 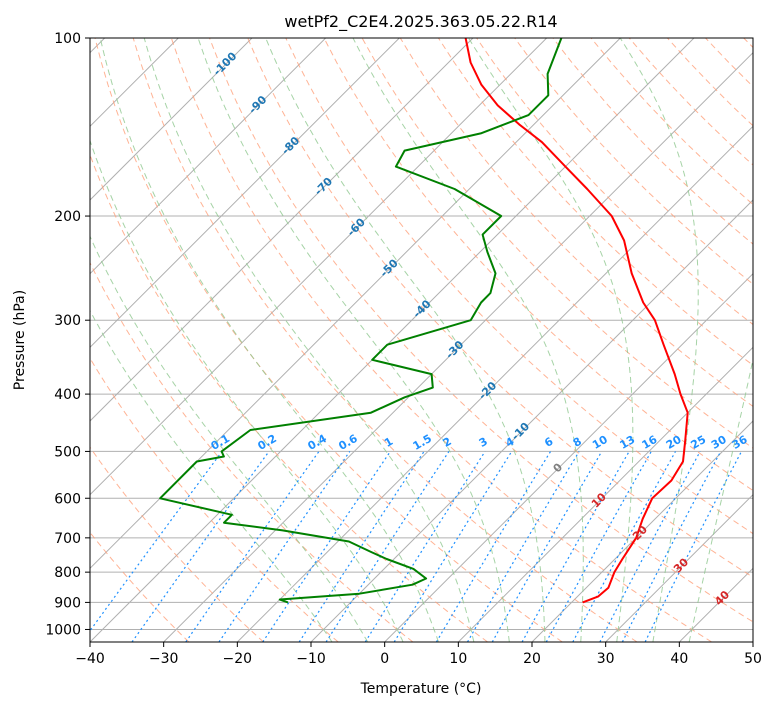 I want to click on x-tick-label: −20, so click(x=238, y=659).